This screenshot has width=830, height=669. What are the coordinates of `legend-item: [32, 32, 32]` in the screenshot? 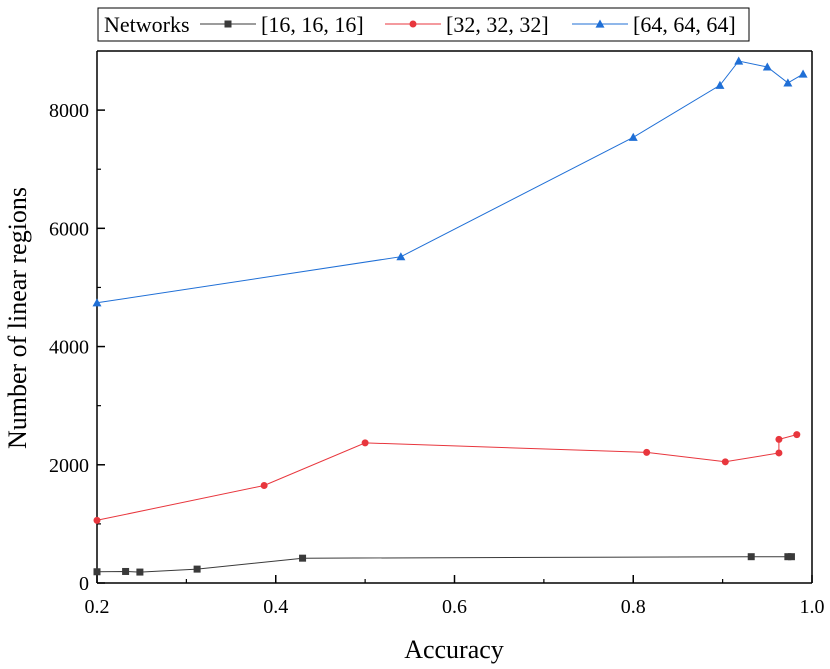 It's located at (467, 24).